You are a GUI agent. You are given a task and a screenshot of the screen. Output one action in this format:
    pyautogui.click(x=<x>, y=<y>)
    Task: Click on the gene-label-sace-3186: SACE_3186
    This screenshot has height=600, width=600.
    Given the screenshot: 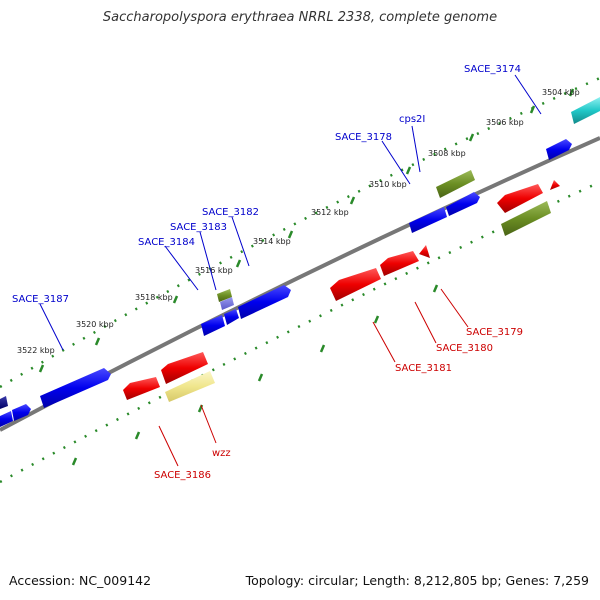 What is the action you would take?
    pyautogui.click(x=182, y=475)
    